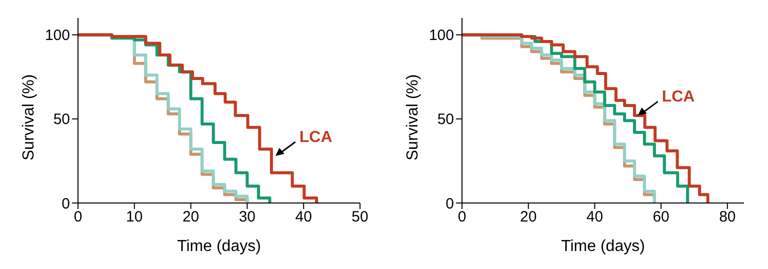  What do you see at coordinates (727, 217) in the screenshot?
I see `x-tick-label: 80` at bounding box center [727, 217].